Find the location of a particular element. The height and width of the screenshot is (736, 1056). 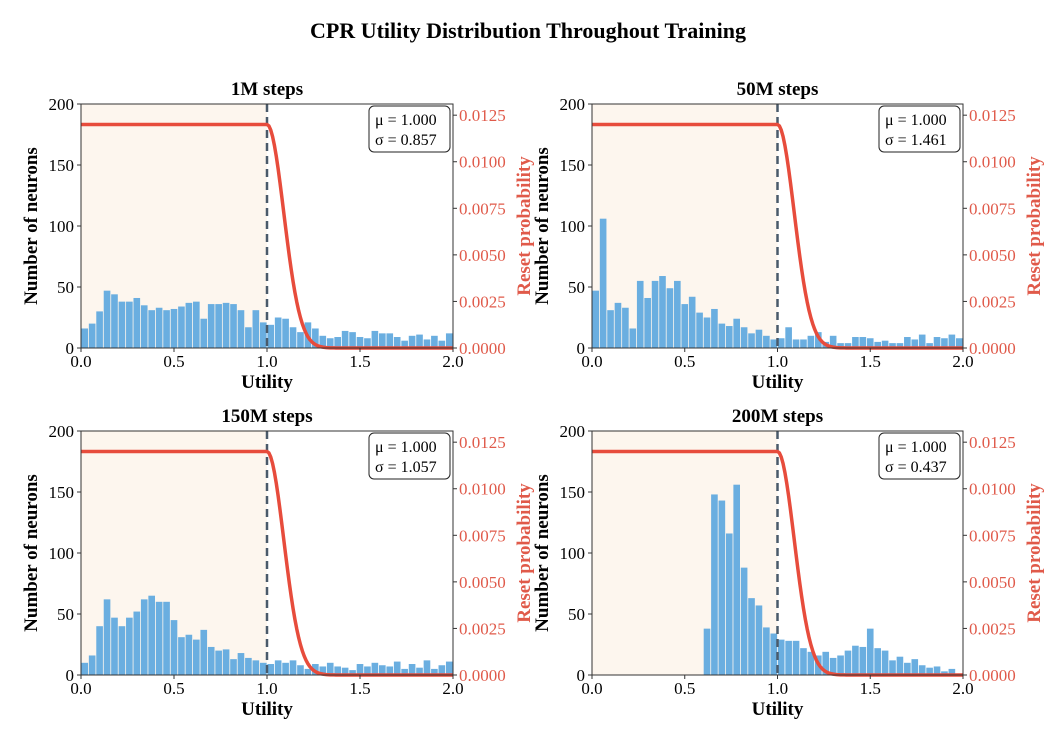

y-axis-label: Number of neurons is located at coordinates (542, 553).